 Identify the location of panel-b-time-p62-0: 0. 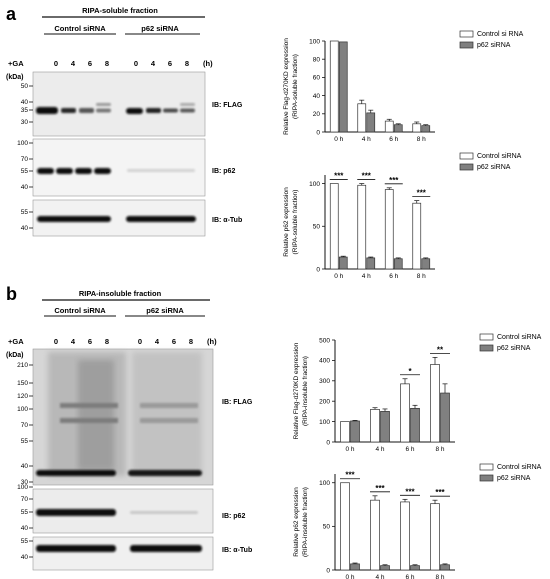
(140, 341).